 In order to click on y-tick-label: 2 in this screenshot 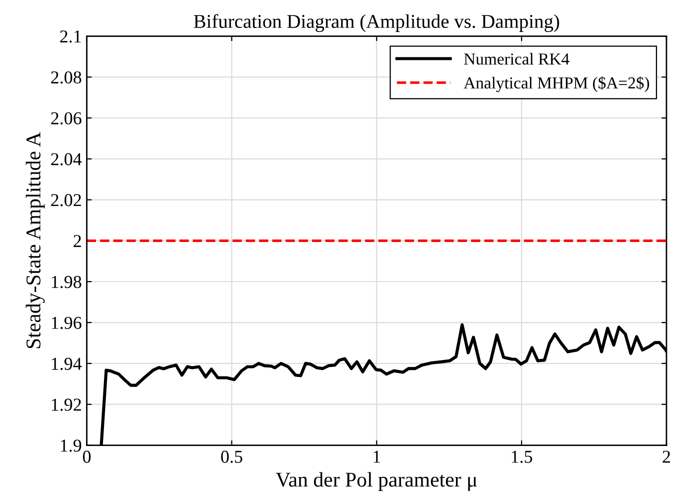, I will do `click(77, 241)`.